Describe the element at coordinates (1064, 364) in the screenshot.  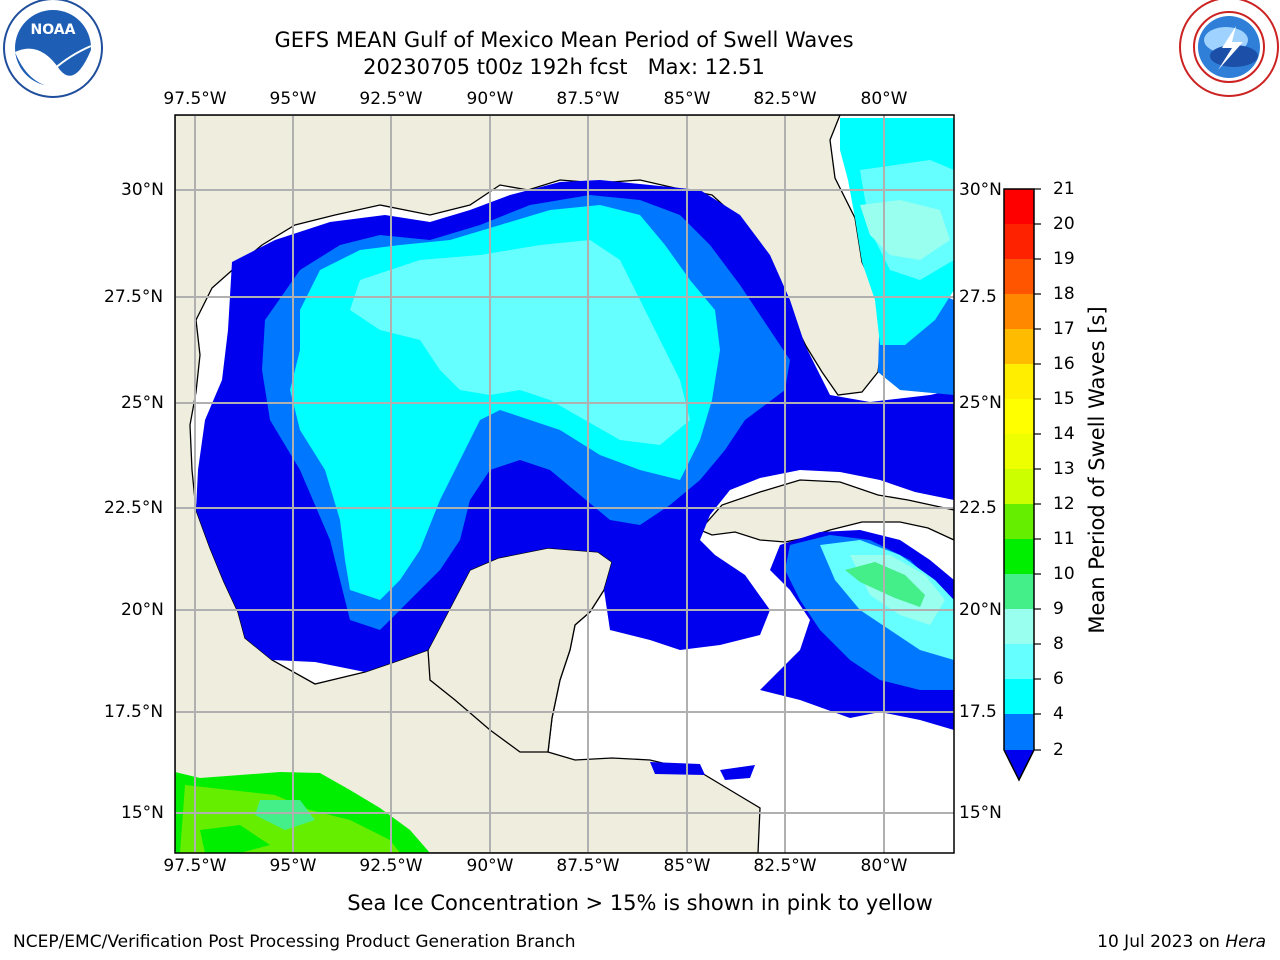
I see `colorbar-tick-label: 16` at that location.